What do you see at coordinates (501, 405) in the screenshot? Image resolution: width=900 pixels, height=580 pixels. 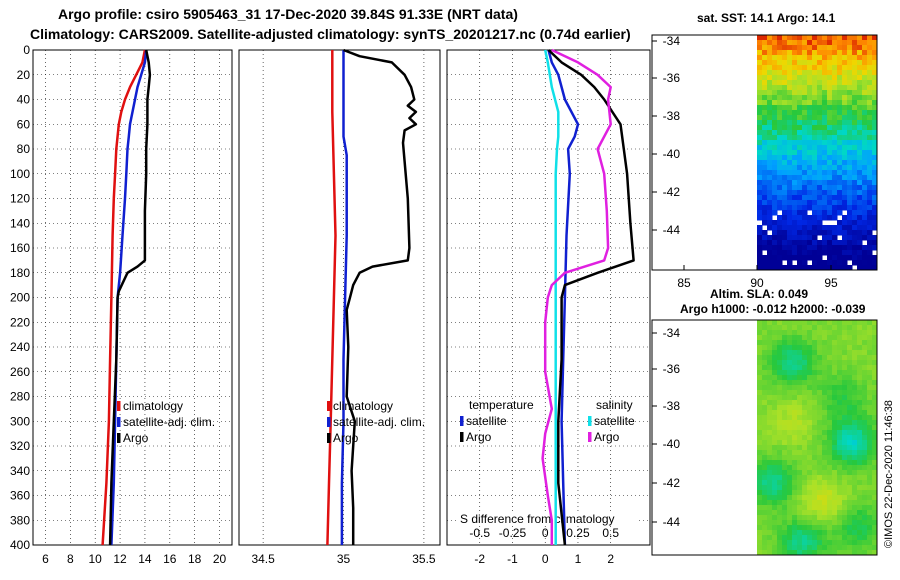 I see `legend-temperature-title: temperature` at bounding box center [501, 405].